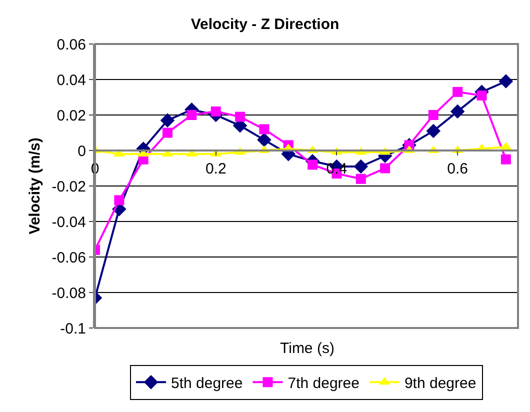  I want to click on y-tick-label: -0.06, so click(69, 257).